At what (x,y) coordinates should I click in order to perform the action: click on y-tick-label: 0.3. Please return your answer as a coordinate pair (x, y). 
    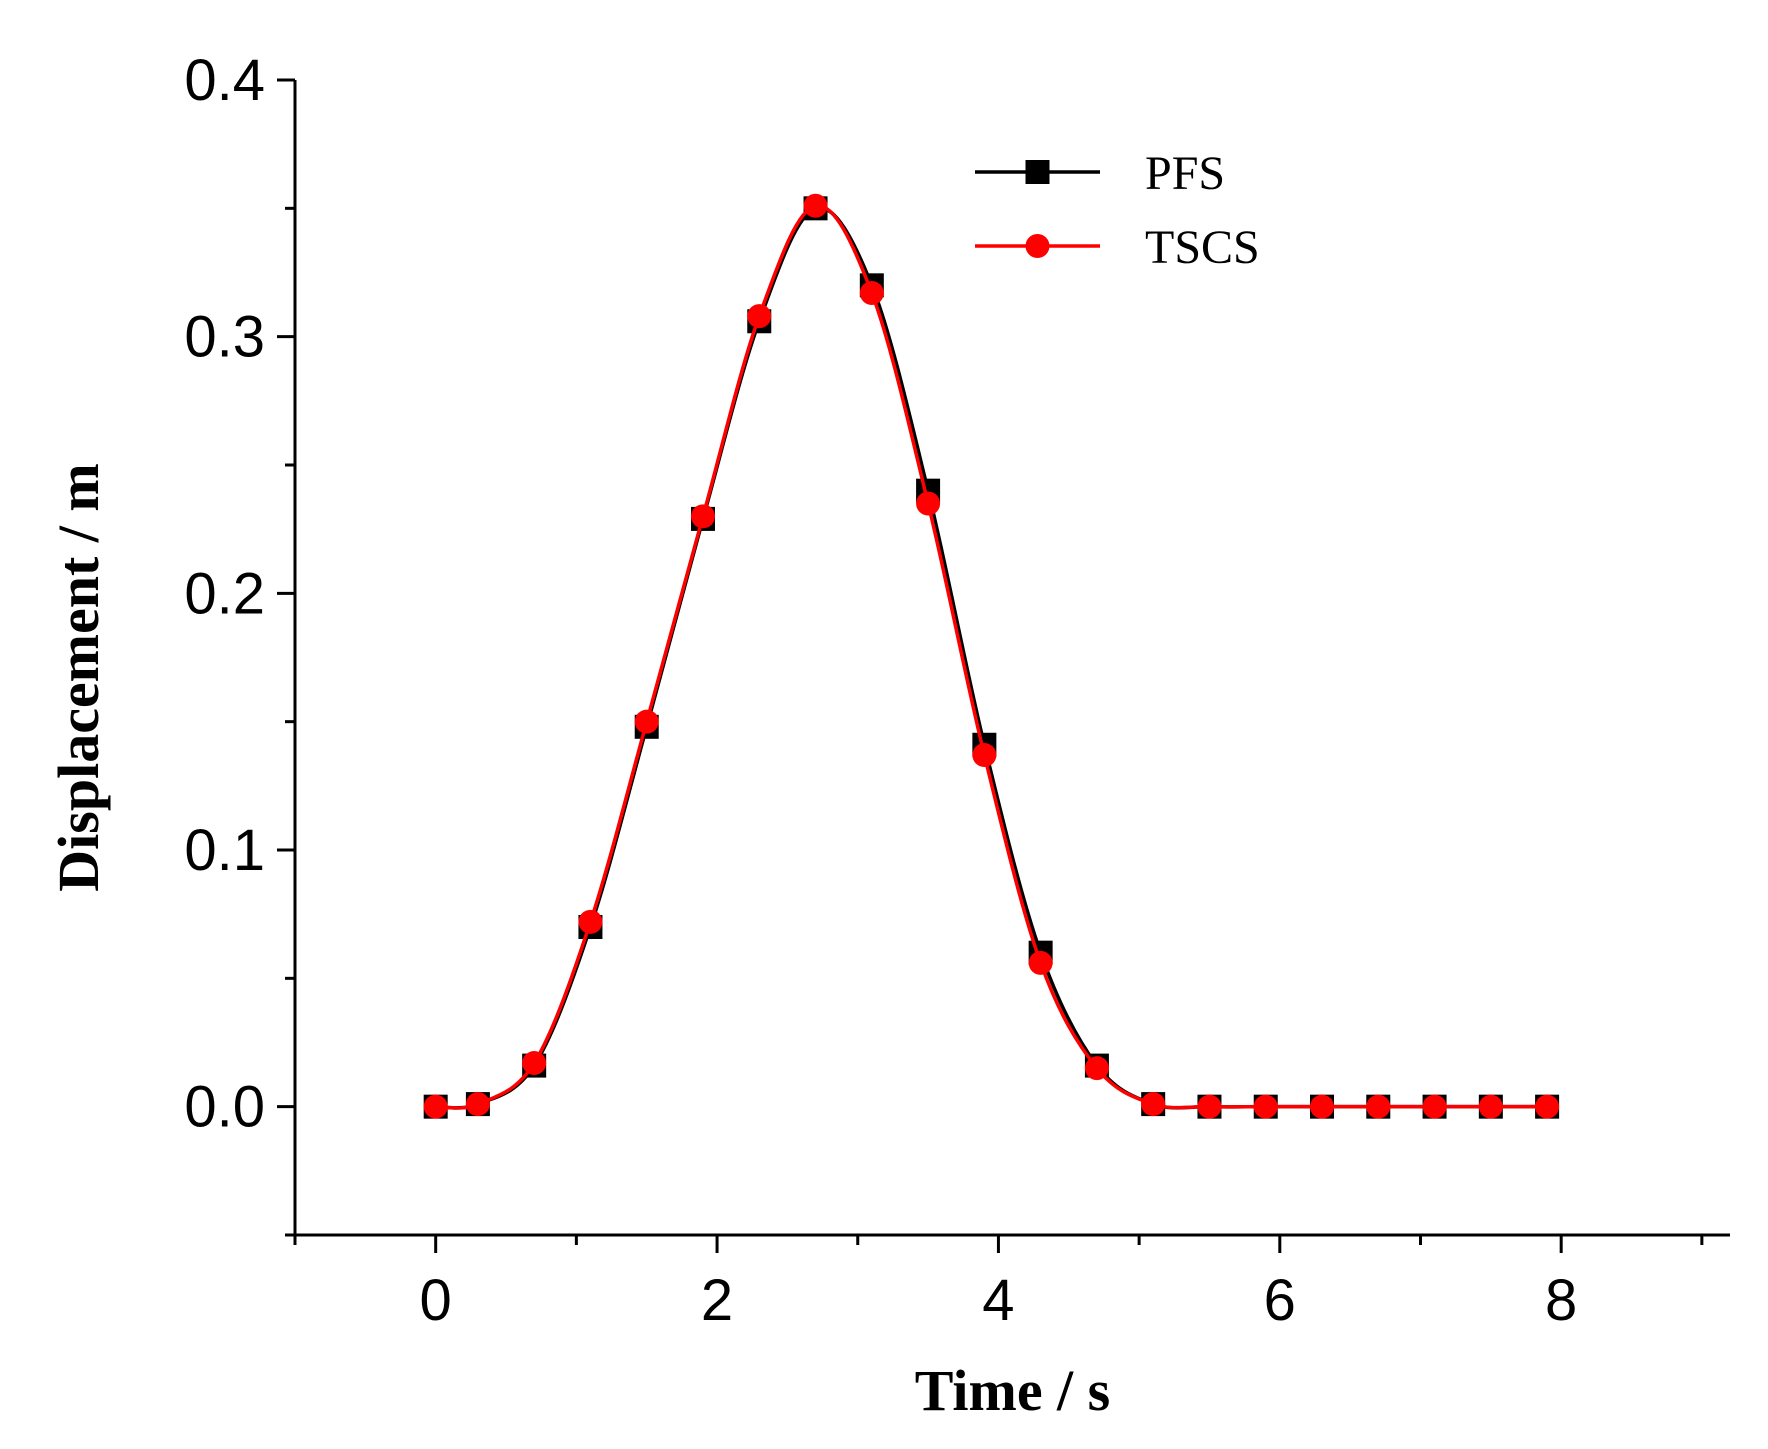
    Looking at the image, I should click on (224, 337).